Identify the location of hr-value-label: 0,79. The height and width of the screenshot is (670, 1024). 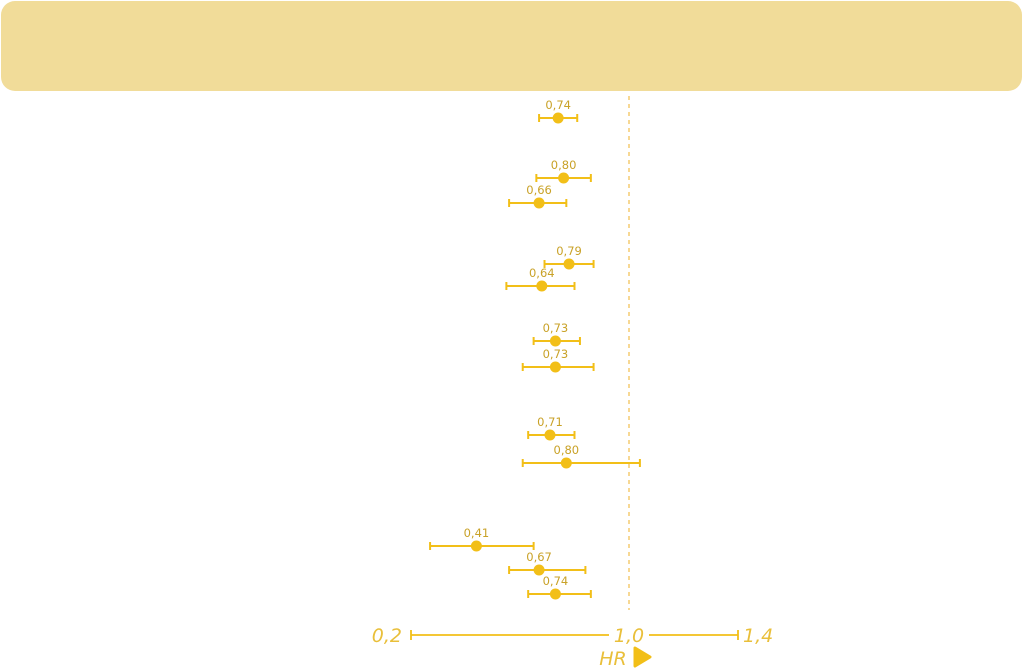
(569, 251).